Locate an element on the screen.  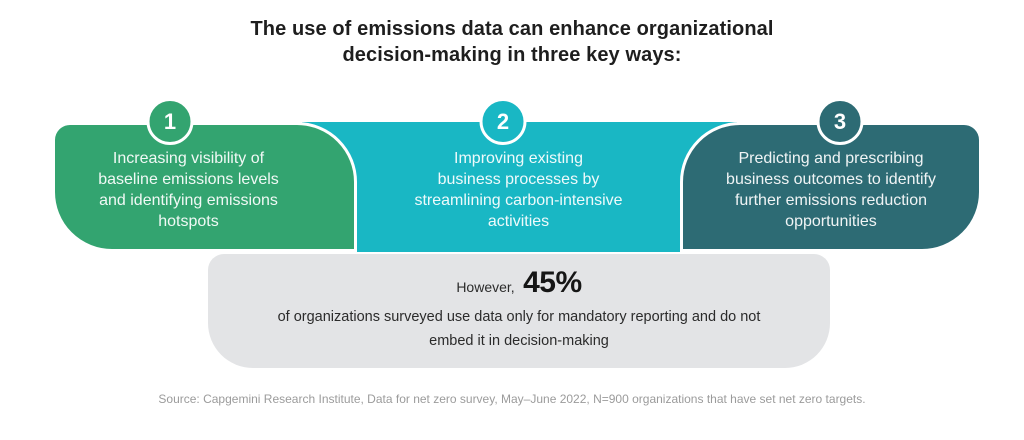
stat-headline: However, 45% is located at coordinates (519, 285).